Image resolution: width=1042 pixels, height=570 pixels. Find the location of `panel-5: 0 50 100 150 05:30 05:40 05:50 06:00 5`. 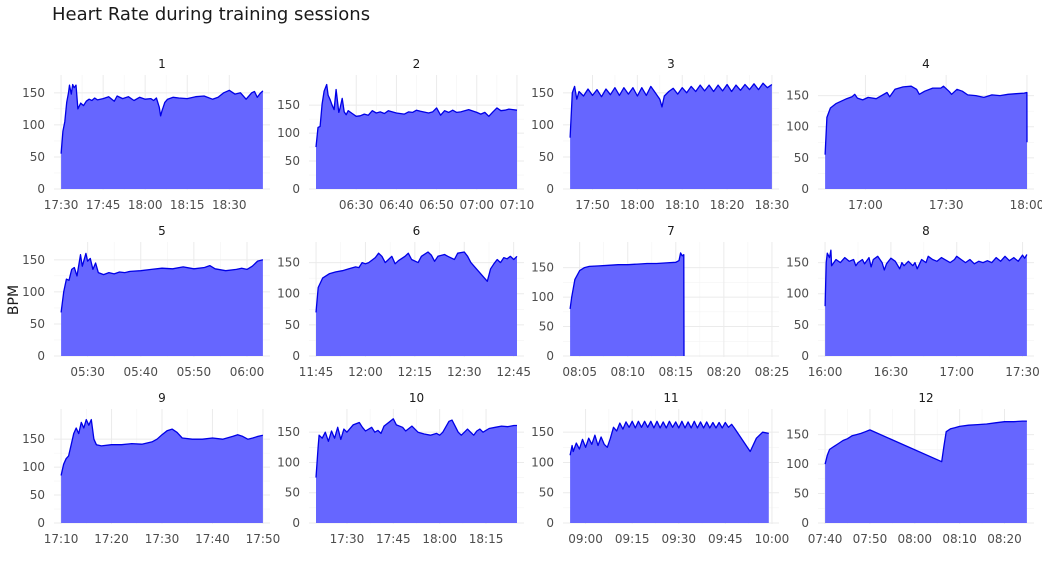

panel-5: 0 50 100 150 05:30 05:40 05:50 06:00 5 is located at coordinates (146, 301).